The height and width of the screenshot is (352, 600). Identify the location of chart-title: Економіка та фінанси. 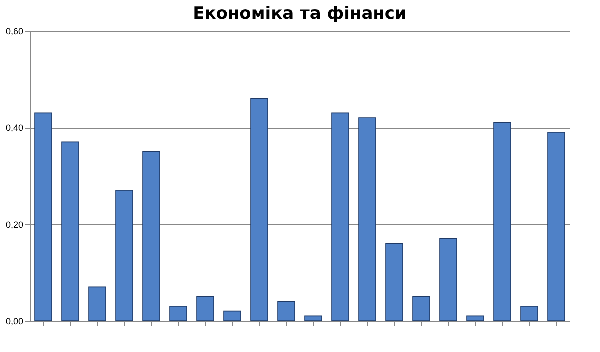
(300, 14).